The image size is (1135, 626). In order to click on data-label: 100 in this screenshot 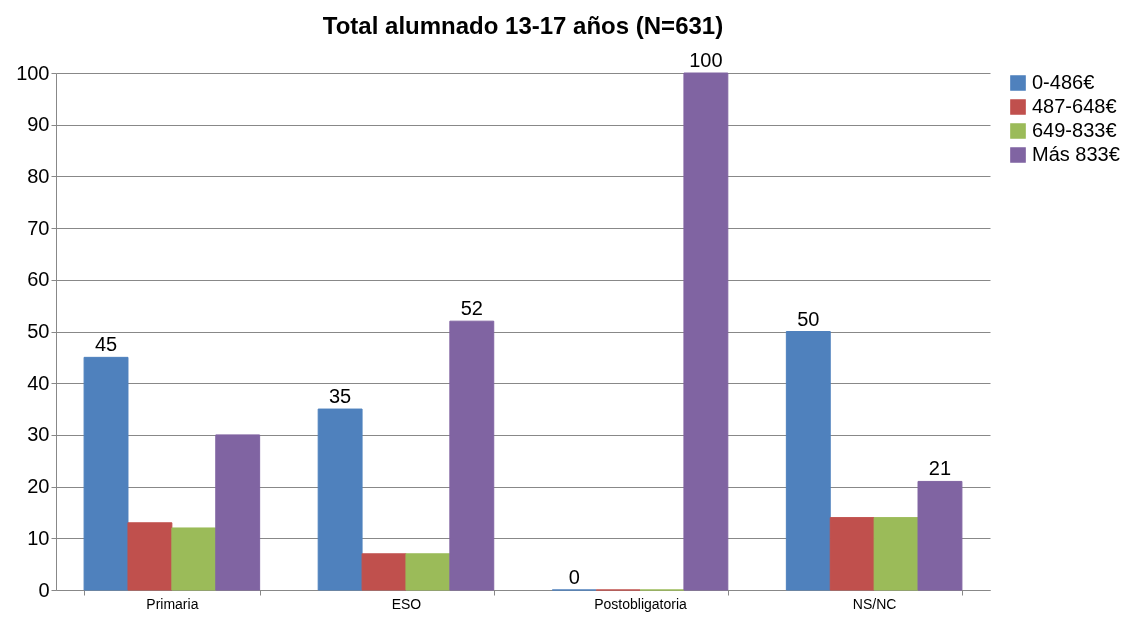, I will do `click(706, 60)`.